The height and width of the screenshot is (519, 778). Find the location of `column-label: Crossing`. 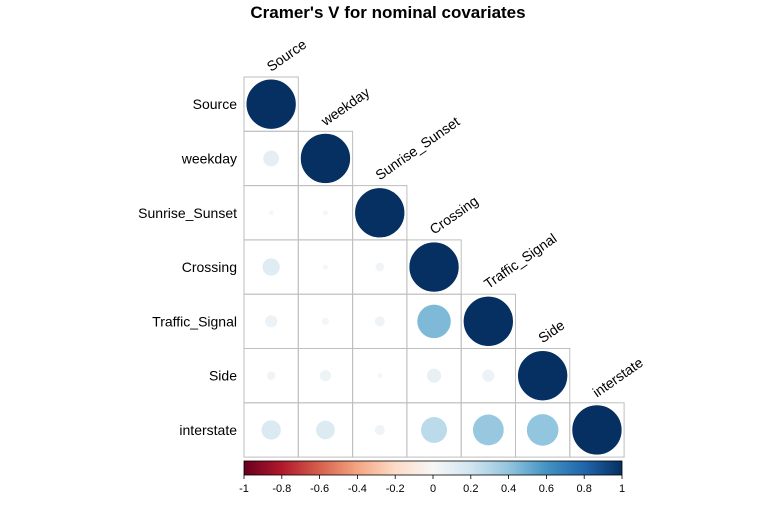

column-label: Crossing is located at coordinates (454, 215).